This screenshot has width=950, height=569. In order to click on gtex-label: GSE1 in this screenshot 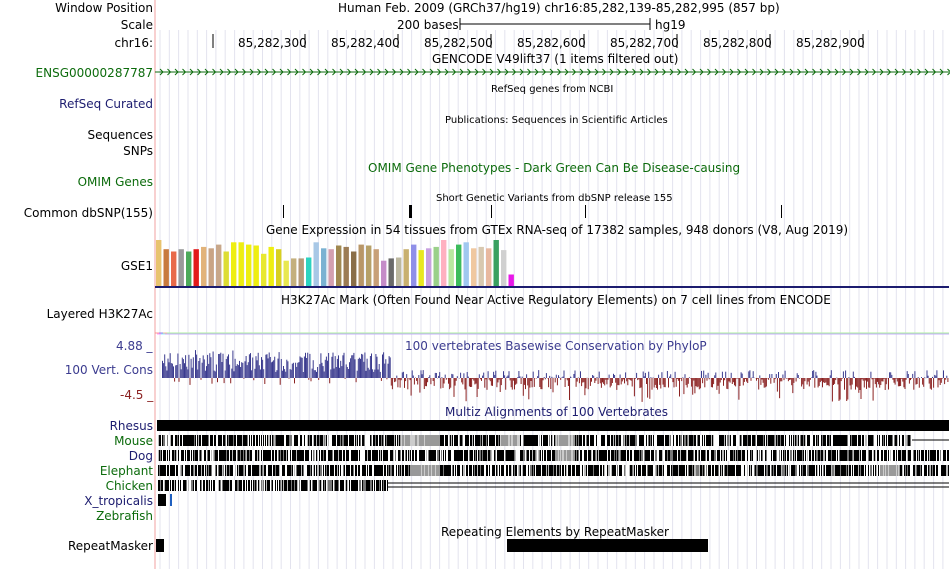, I will do `click(136, 266)`.